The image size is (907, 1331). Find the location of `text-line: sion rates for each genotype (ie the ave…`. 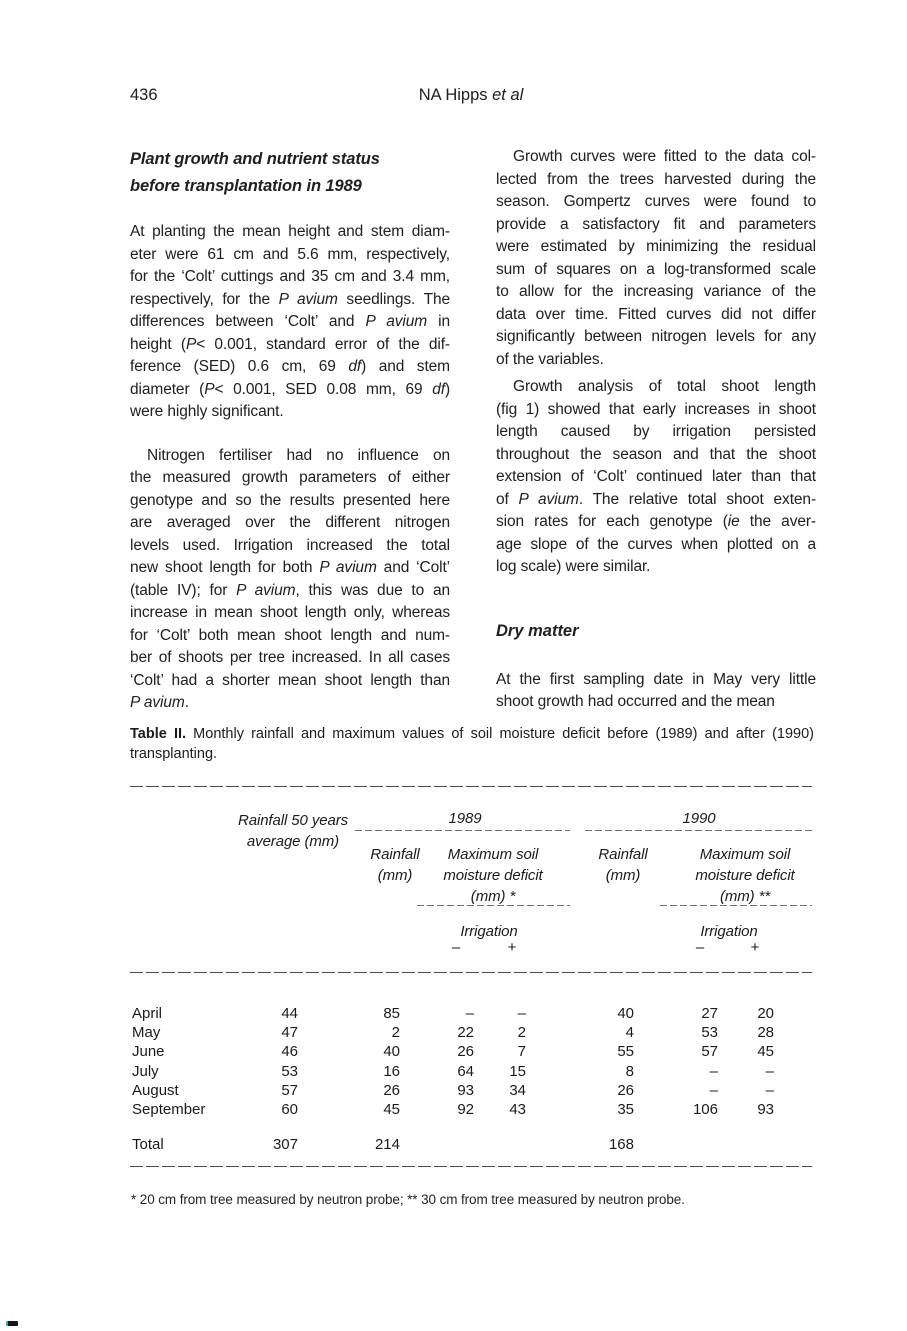

text-line: sion rates for each genotype (ie the ave… is located at coordinates (656, 521).